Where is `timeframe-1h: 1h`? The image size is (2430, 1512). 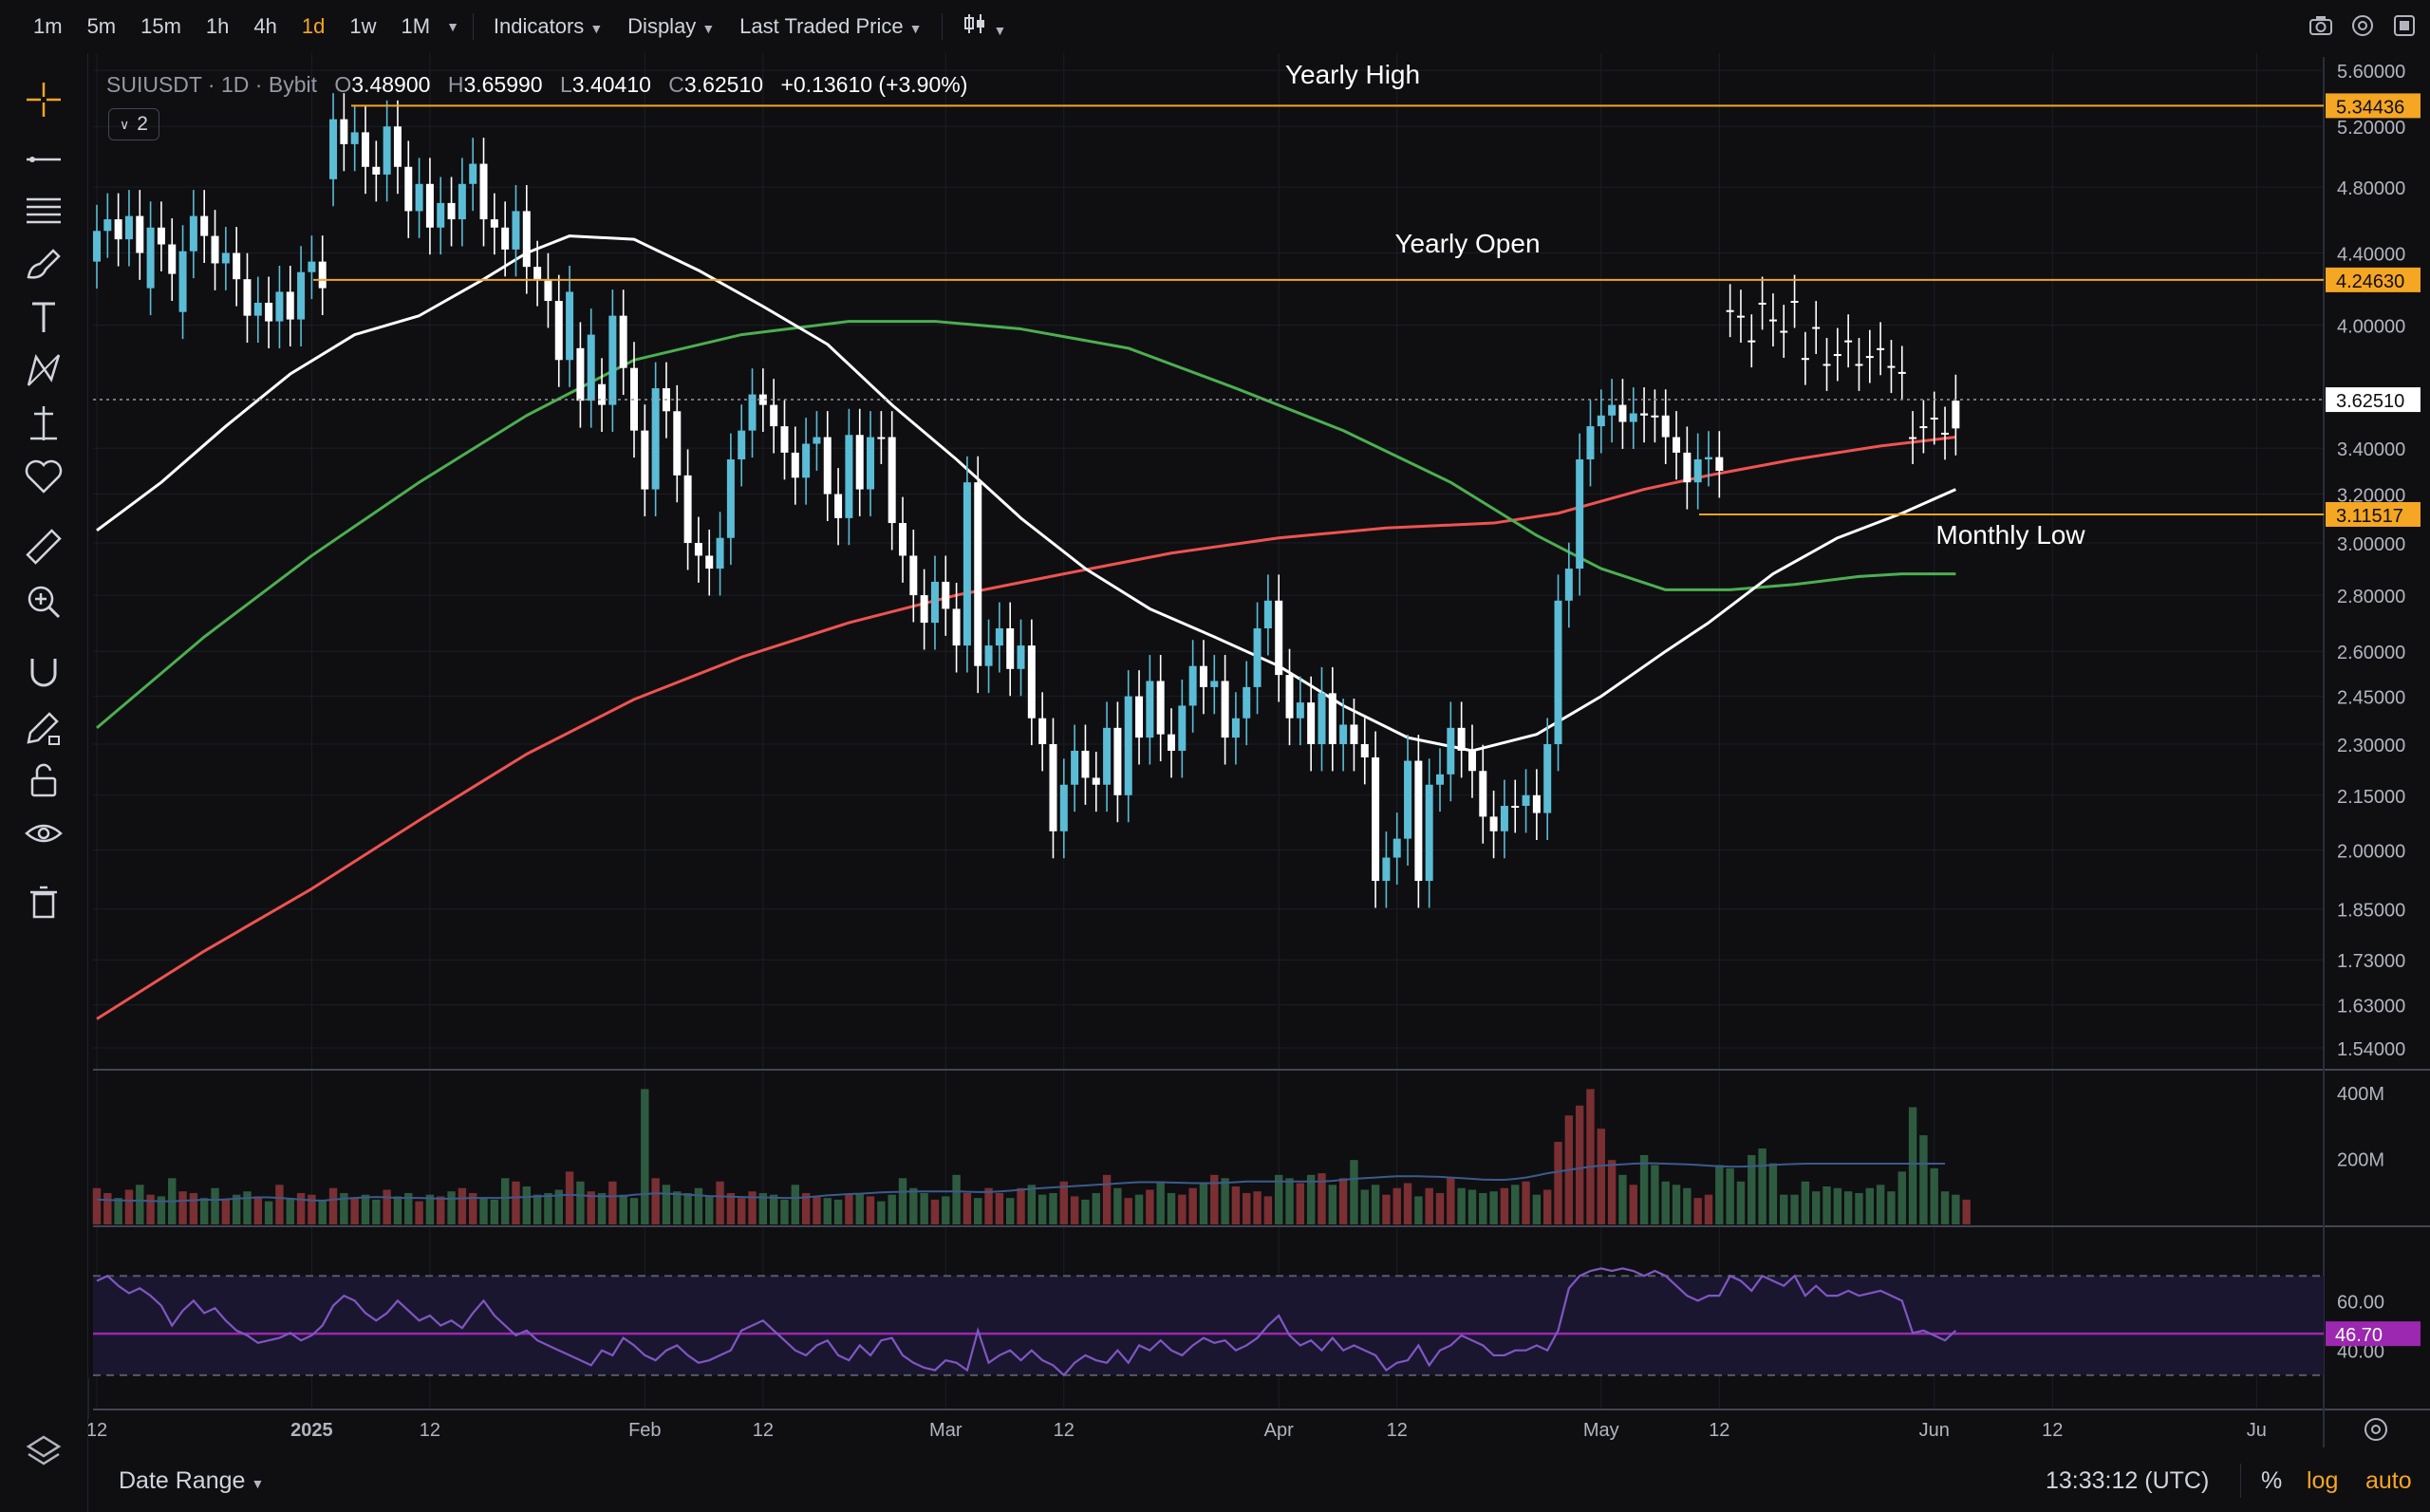
timeframe-1h: 1h is located at coordinates (218, 26).